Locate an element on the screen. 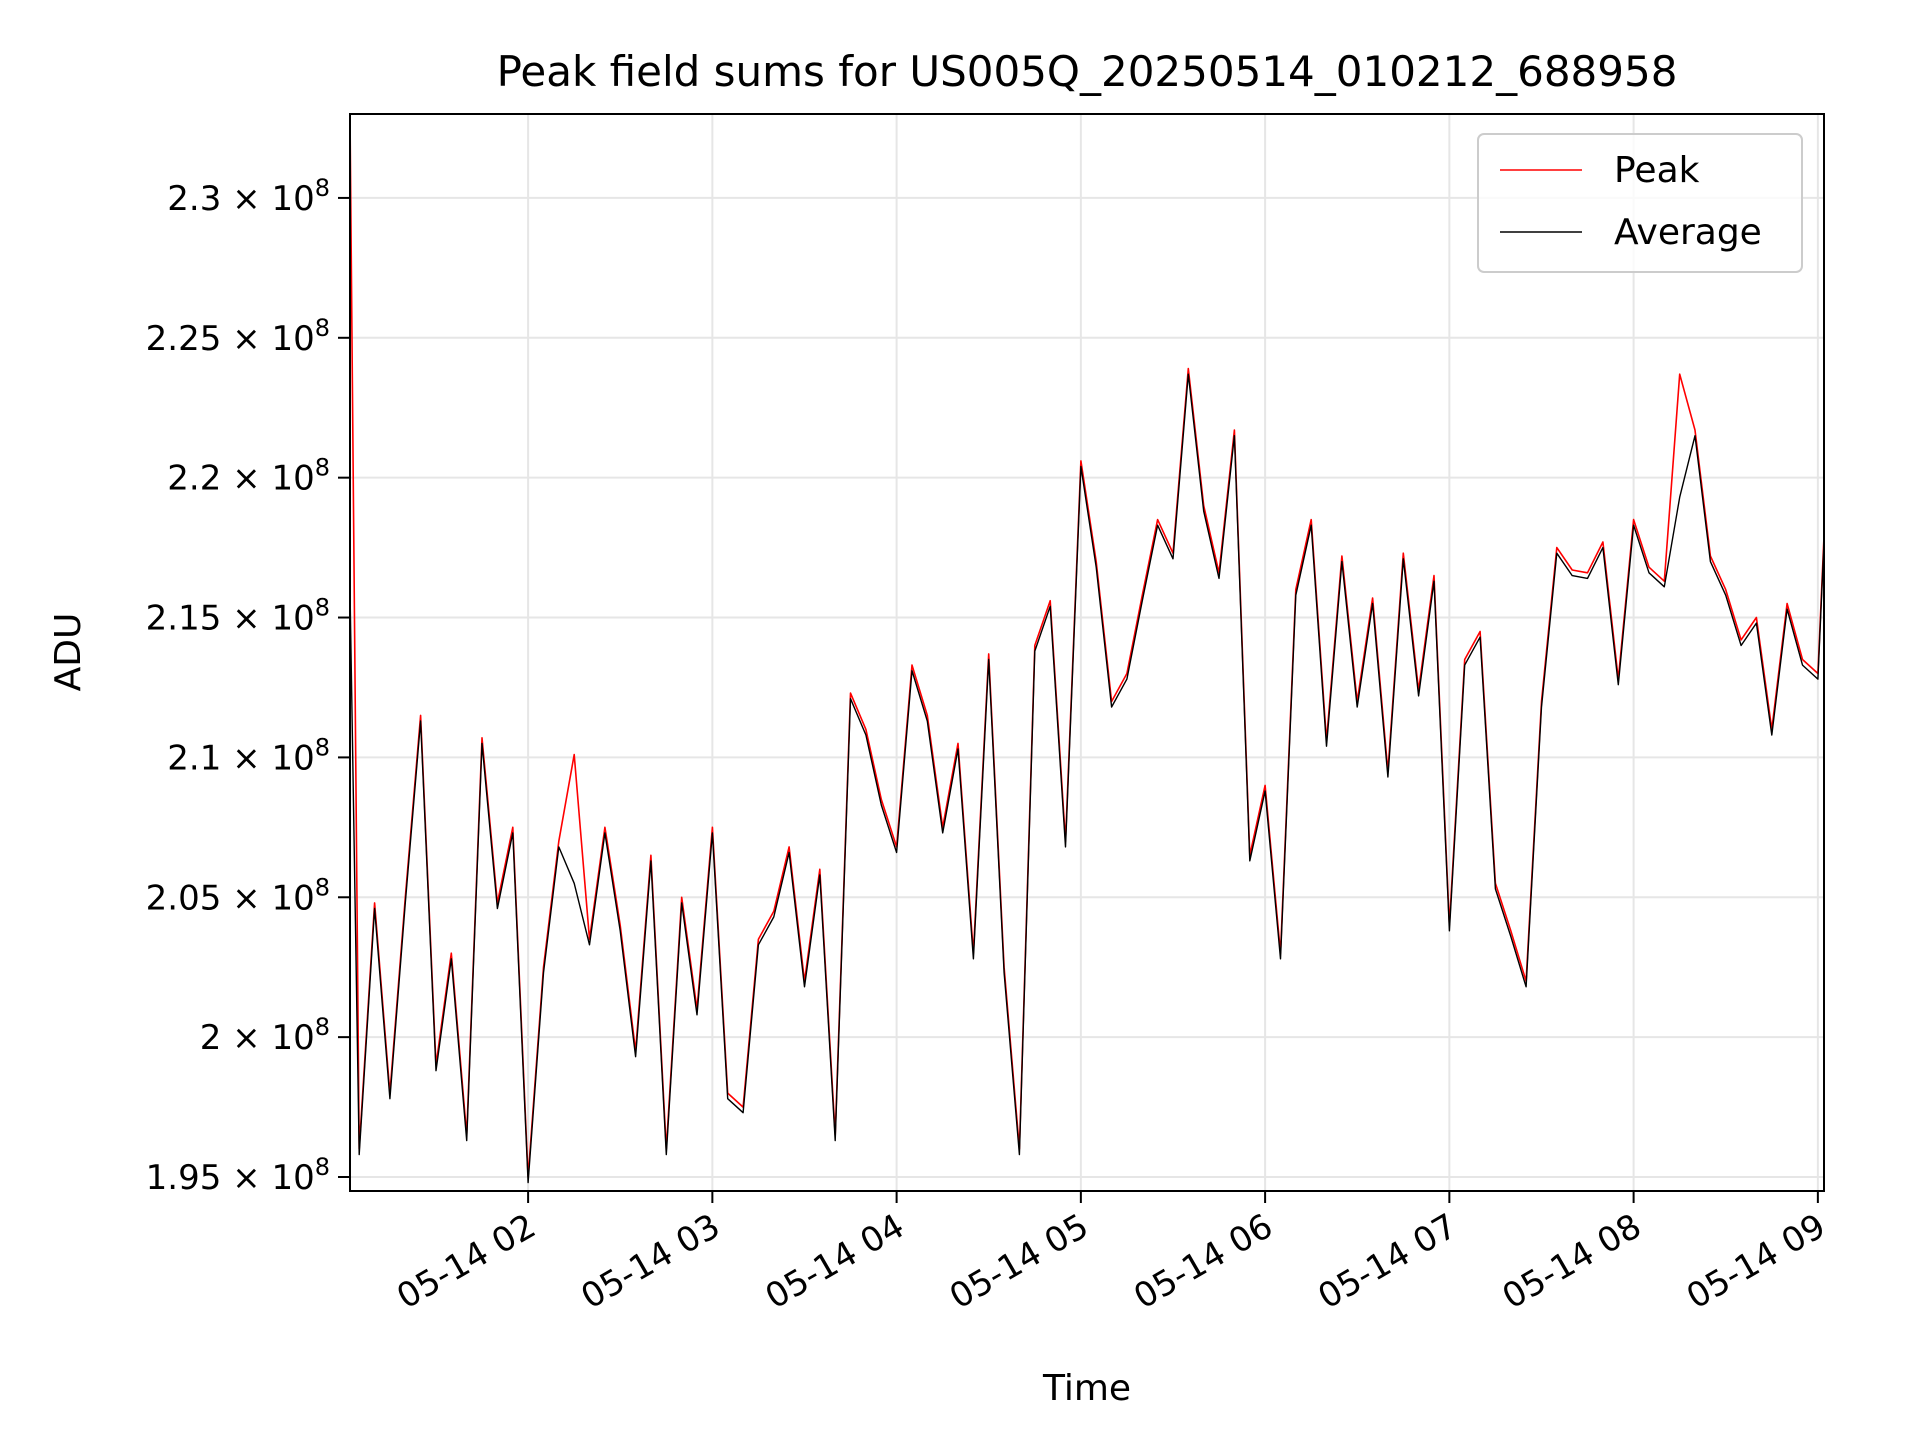 This screenshot has width=1920, height=1440. y-tick-label: 2.25 × 10⁸ is located at coordinates (238, 336).